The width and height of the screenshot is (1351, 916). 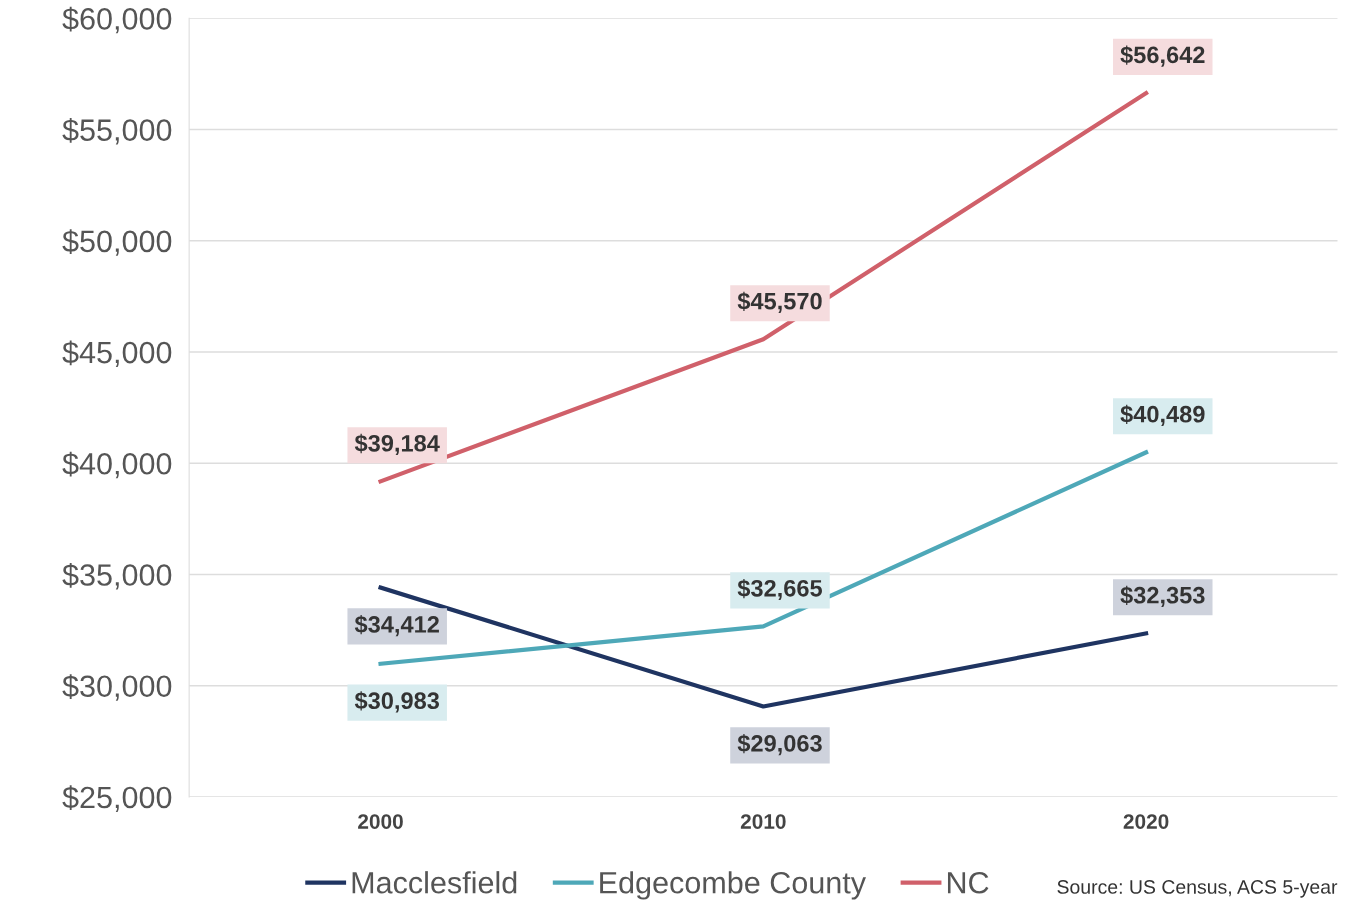 What do you see at coordinates (117, 353) in the screenshot?
I see `y-tick-label: $45,000` at bounding box center [117, 353].